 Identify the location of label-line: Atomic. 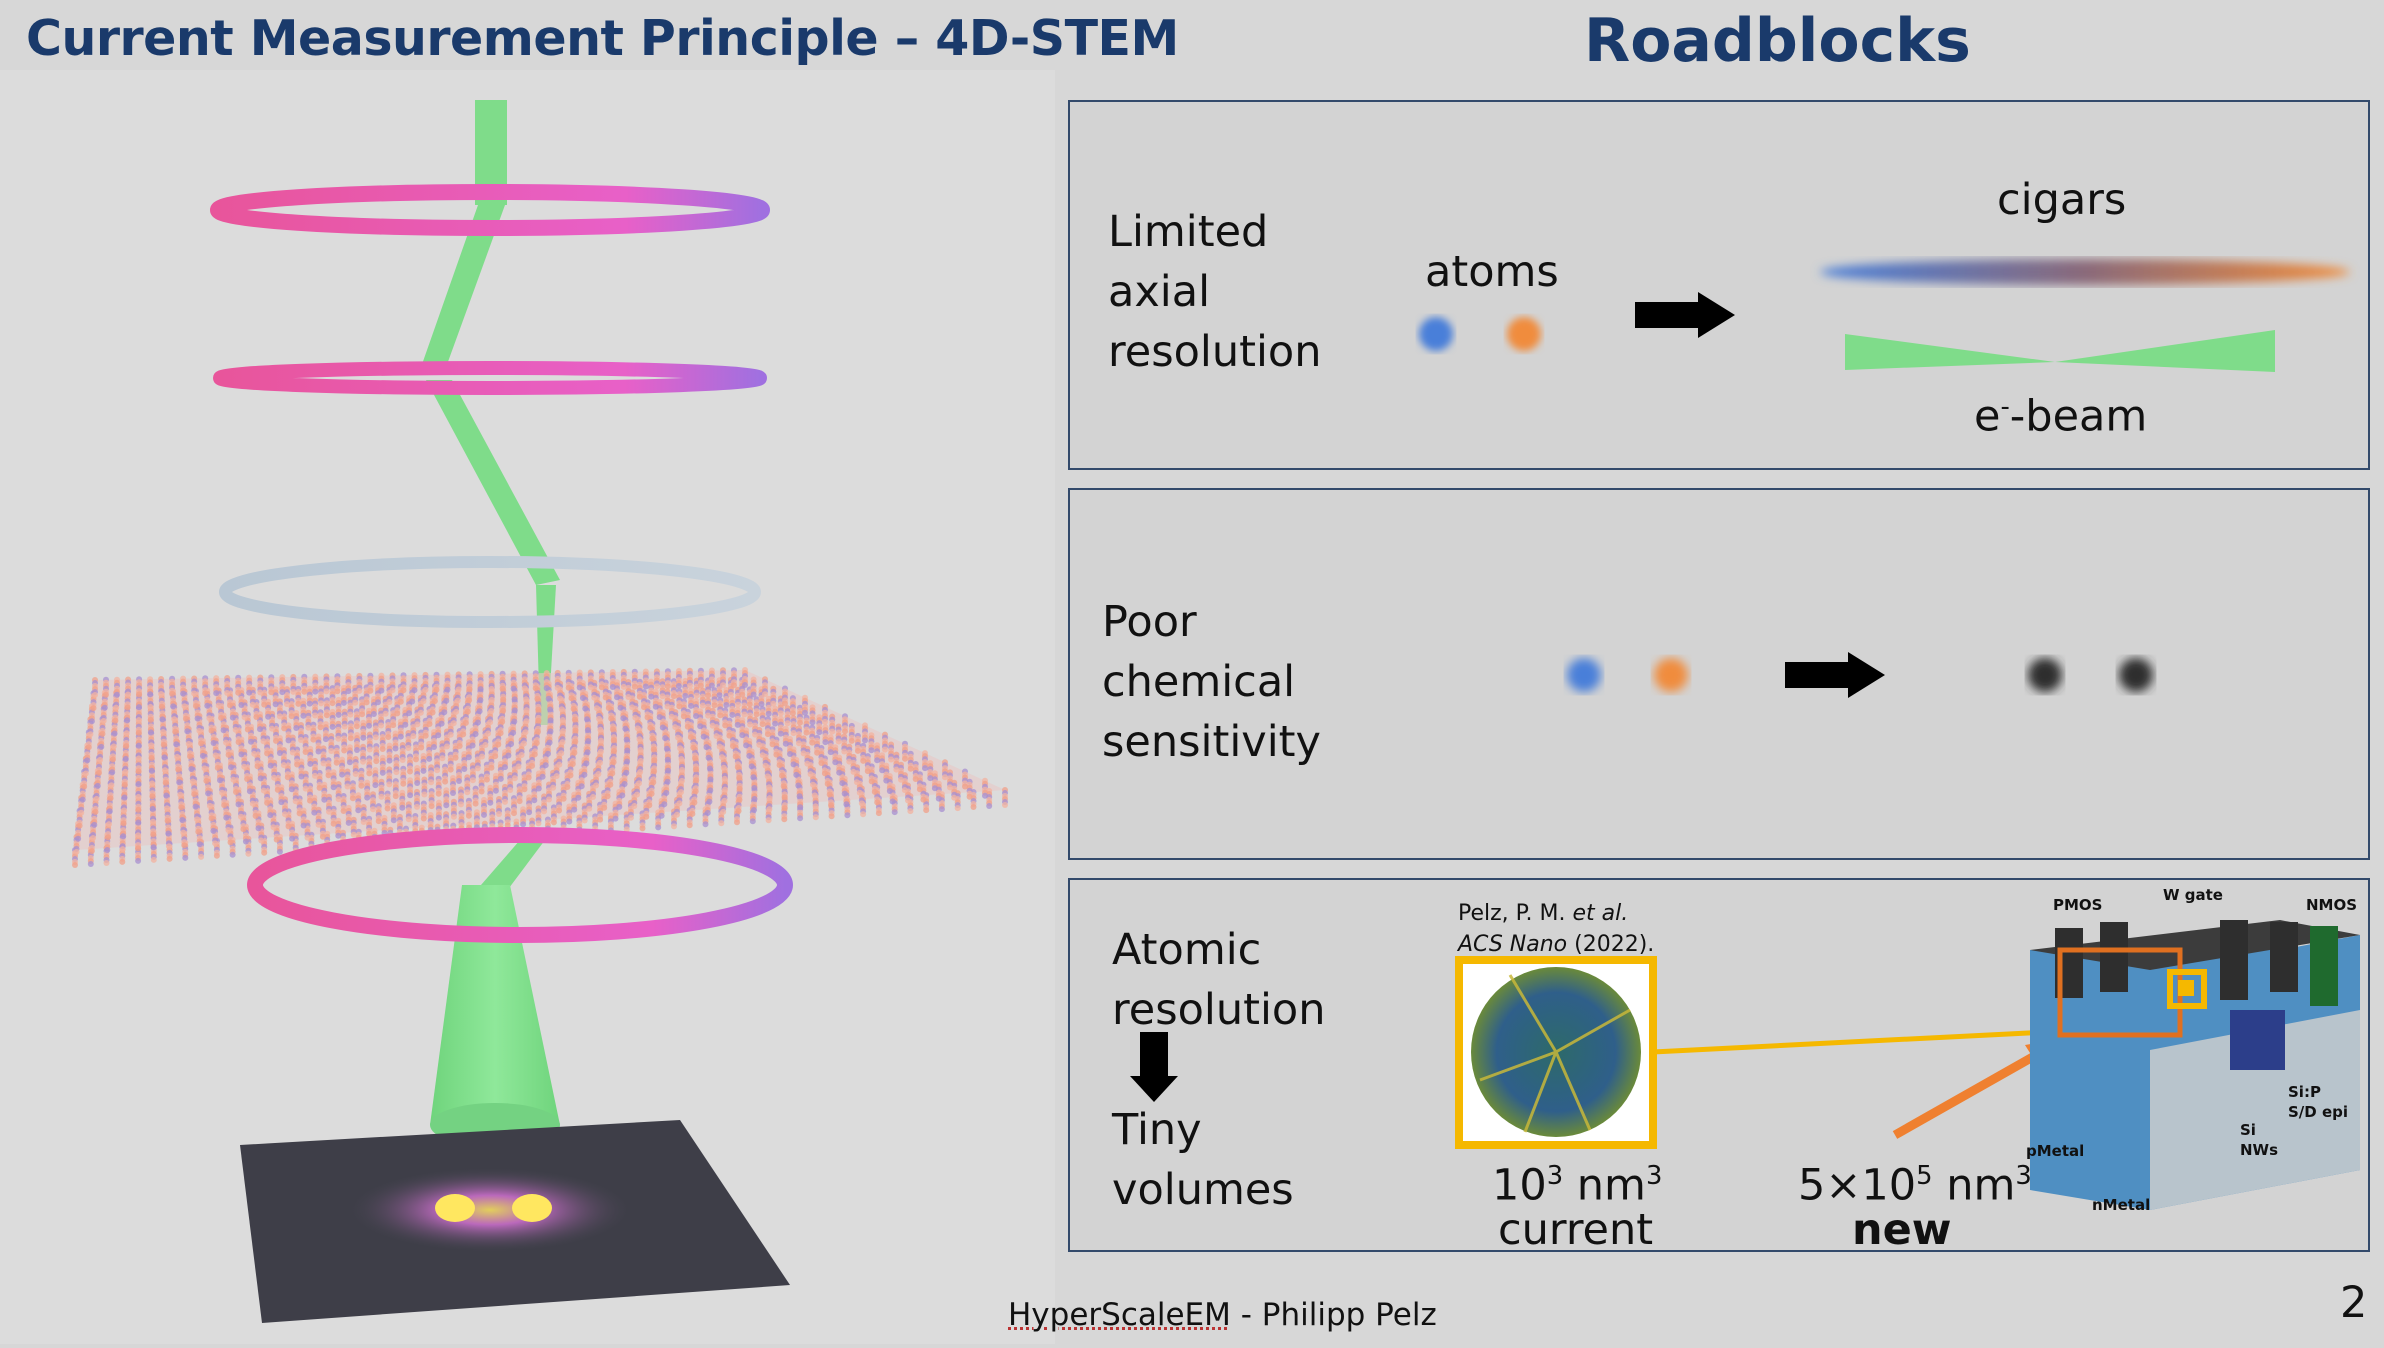
(1187, 950).